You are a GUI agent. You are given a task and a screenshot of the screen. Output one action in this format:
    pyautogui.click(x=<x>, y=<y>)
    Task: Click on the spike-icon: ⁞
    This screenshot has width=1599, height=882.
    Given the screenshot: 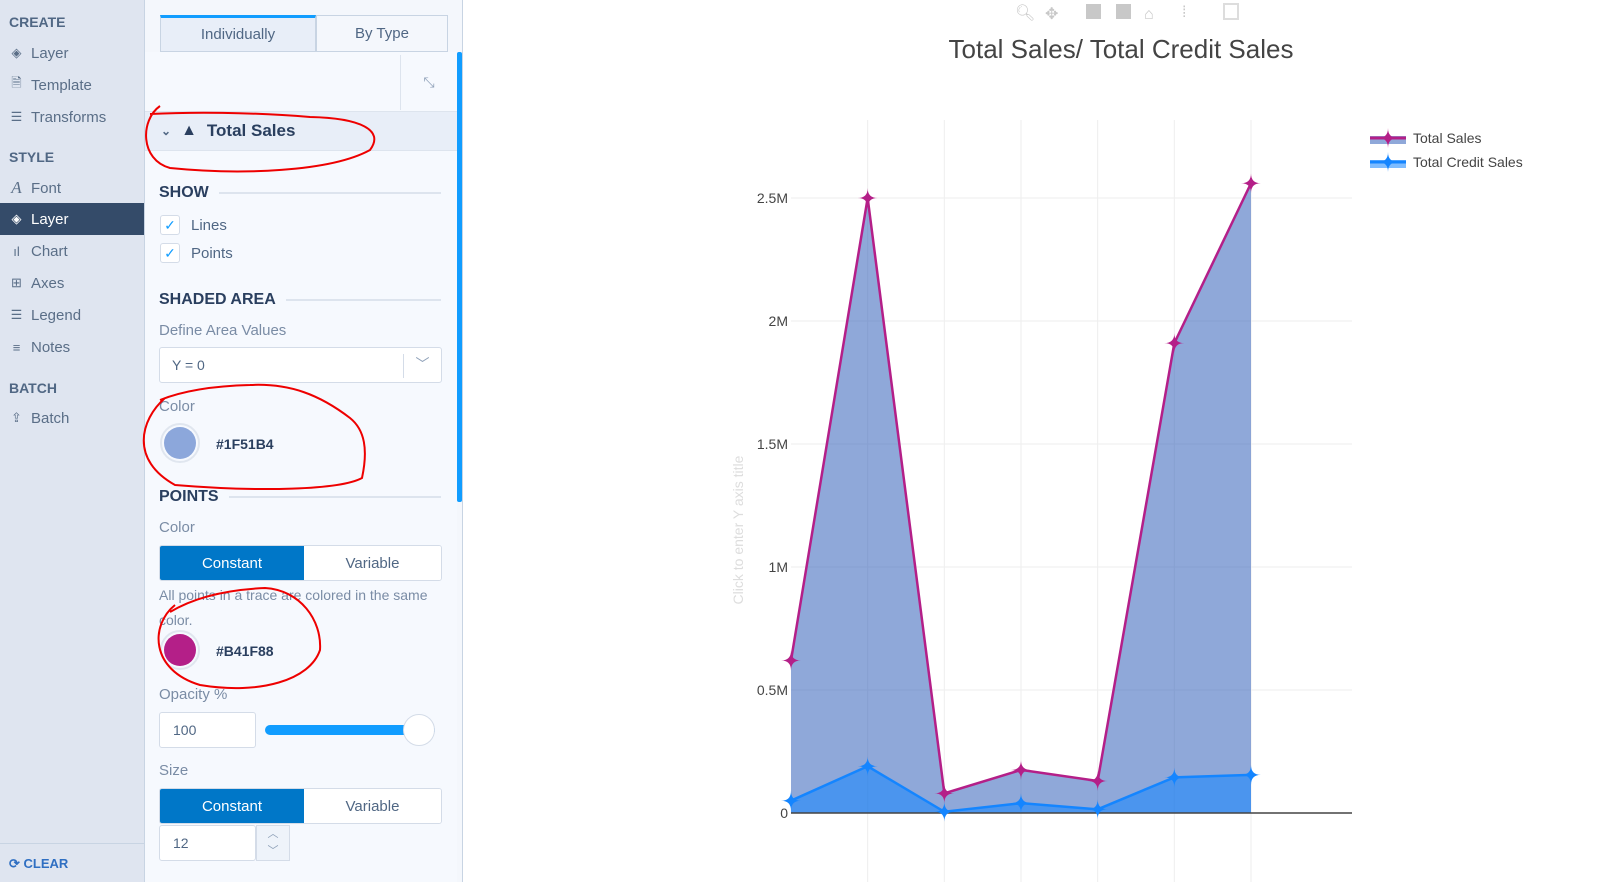 What is the action you would take?
    pyautogui.click(x=1184, y=12)
    